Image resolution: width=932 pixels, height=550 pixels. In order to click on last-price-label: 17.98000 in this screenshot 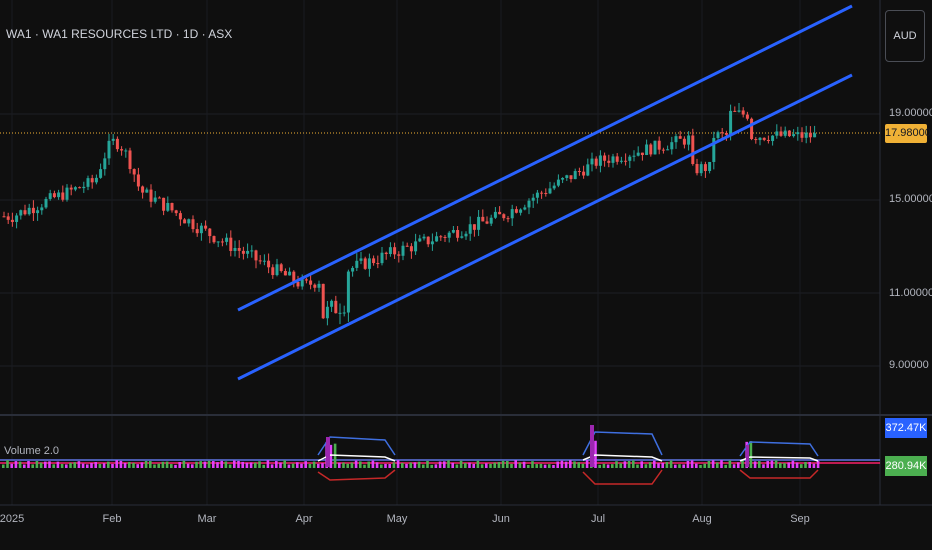, I will do `click(908, 133)`.